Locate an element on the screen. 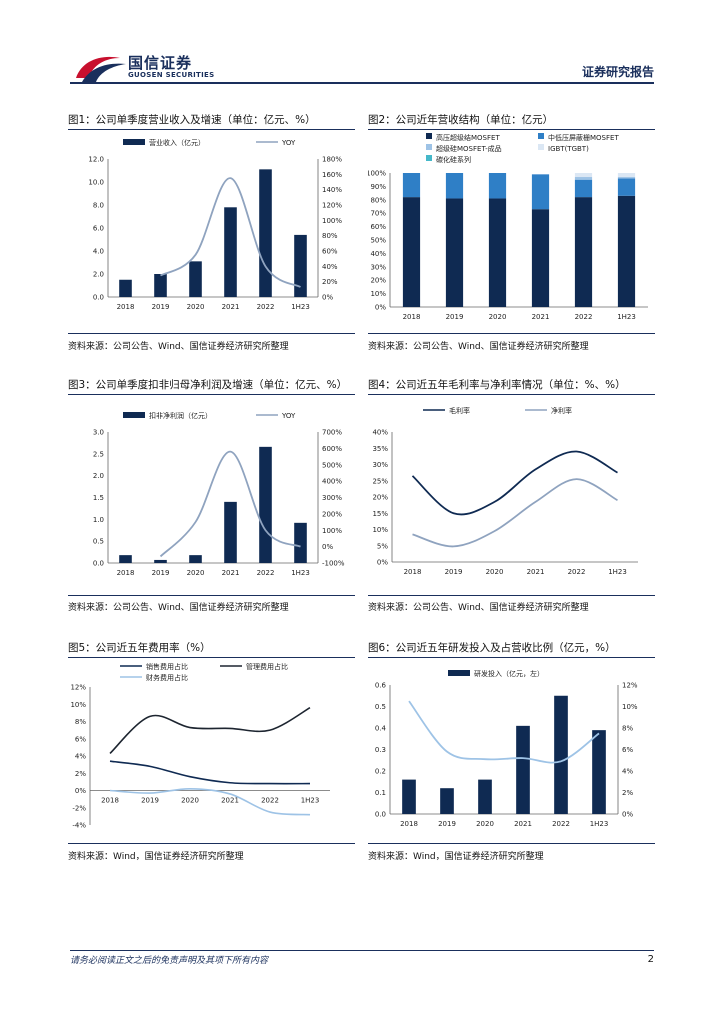 The image size is (724, 1024). figure-3-xtick-label: 2018 is located at coordinates (126, 573).